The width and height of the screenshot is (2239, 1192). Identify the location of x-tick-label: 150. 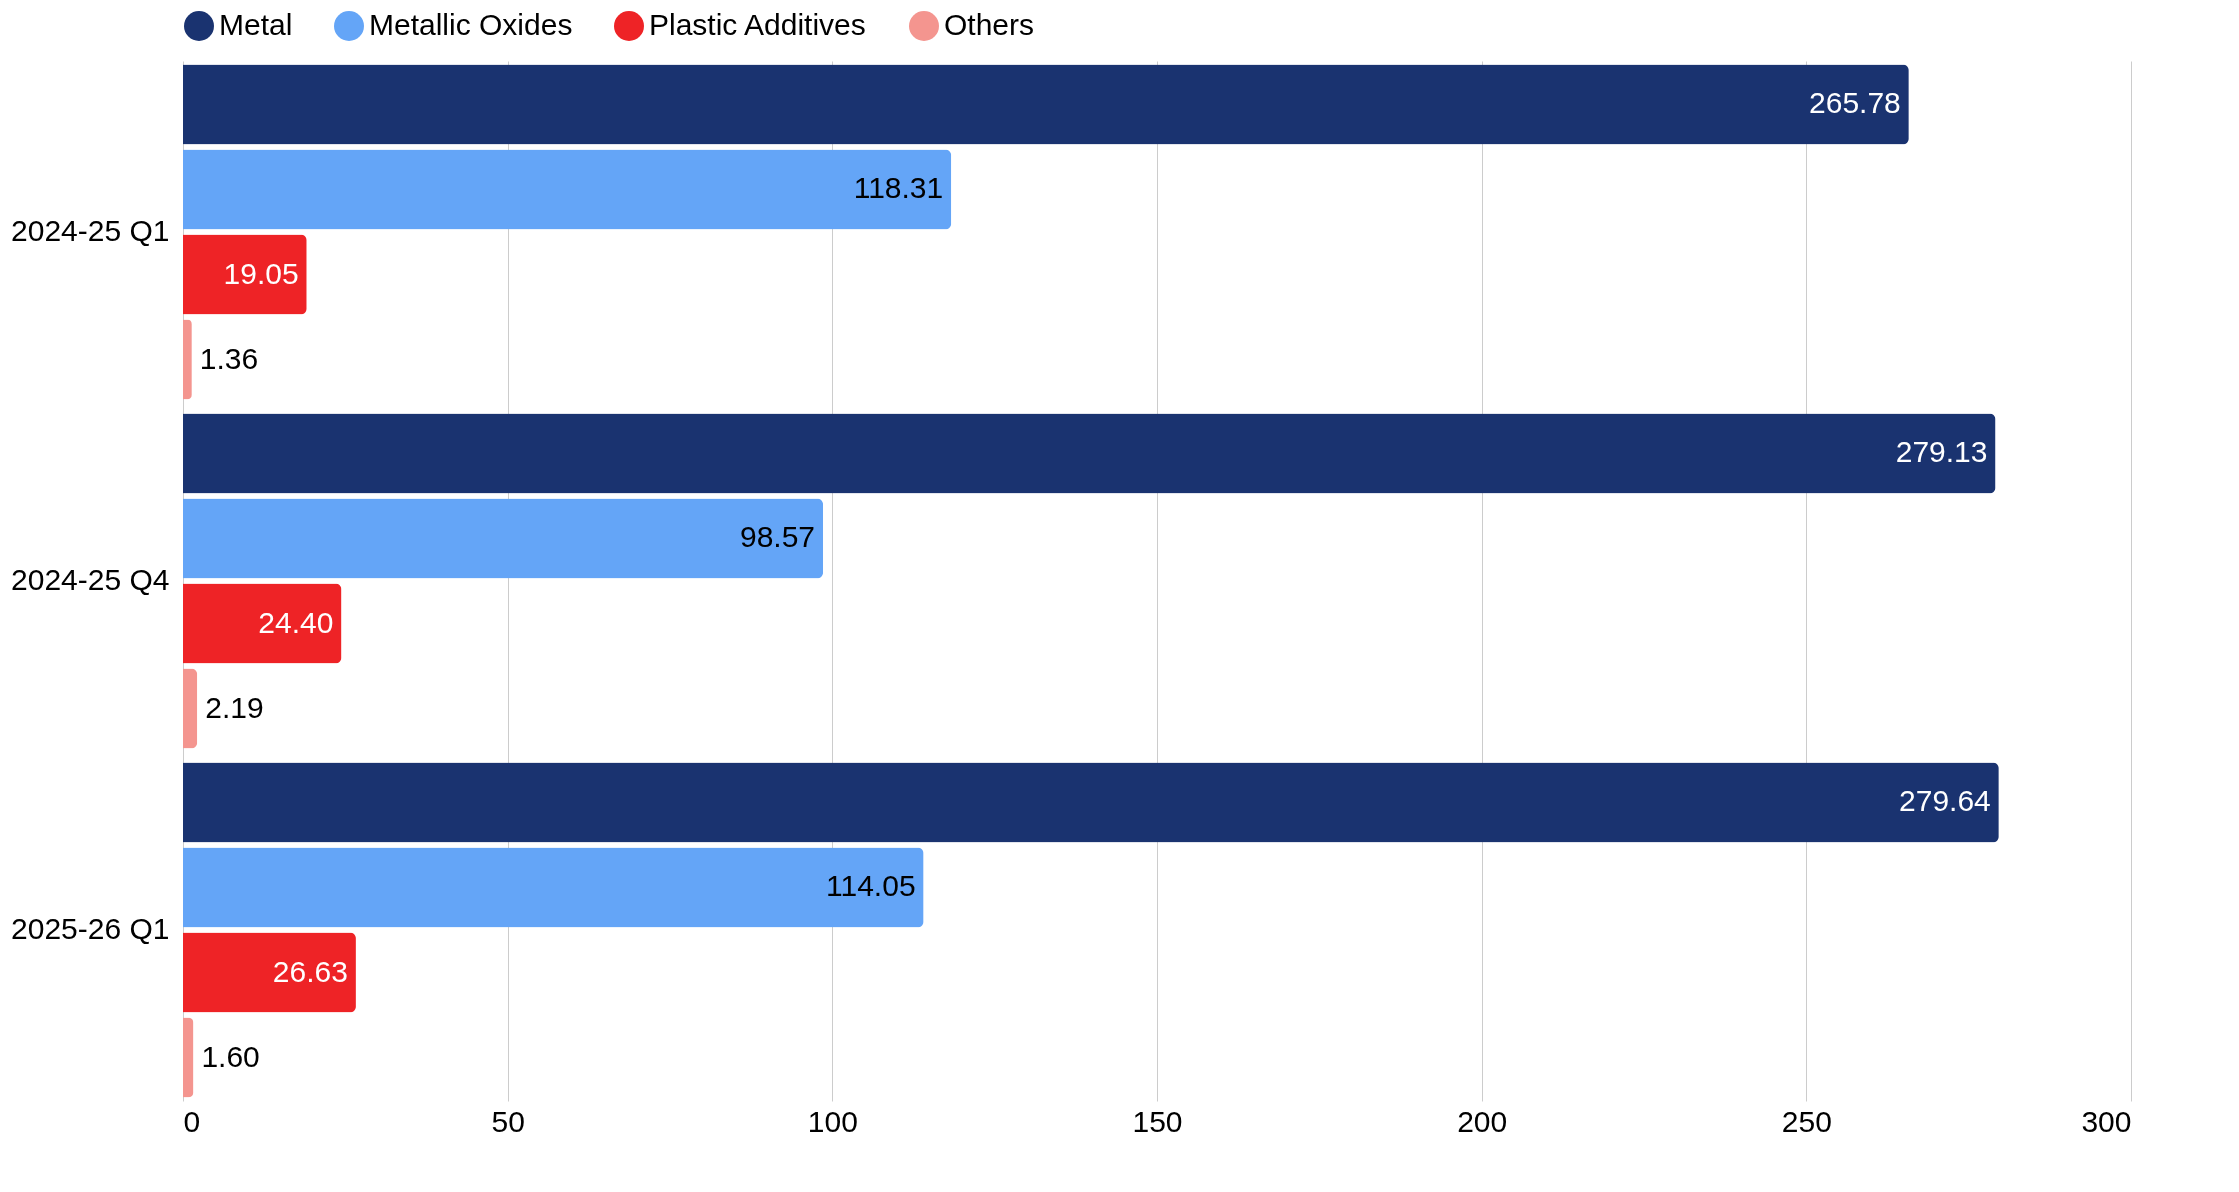
(1157, 1121).